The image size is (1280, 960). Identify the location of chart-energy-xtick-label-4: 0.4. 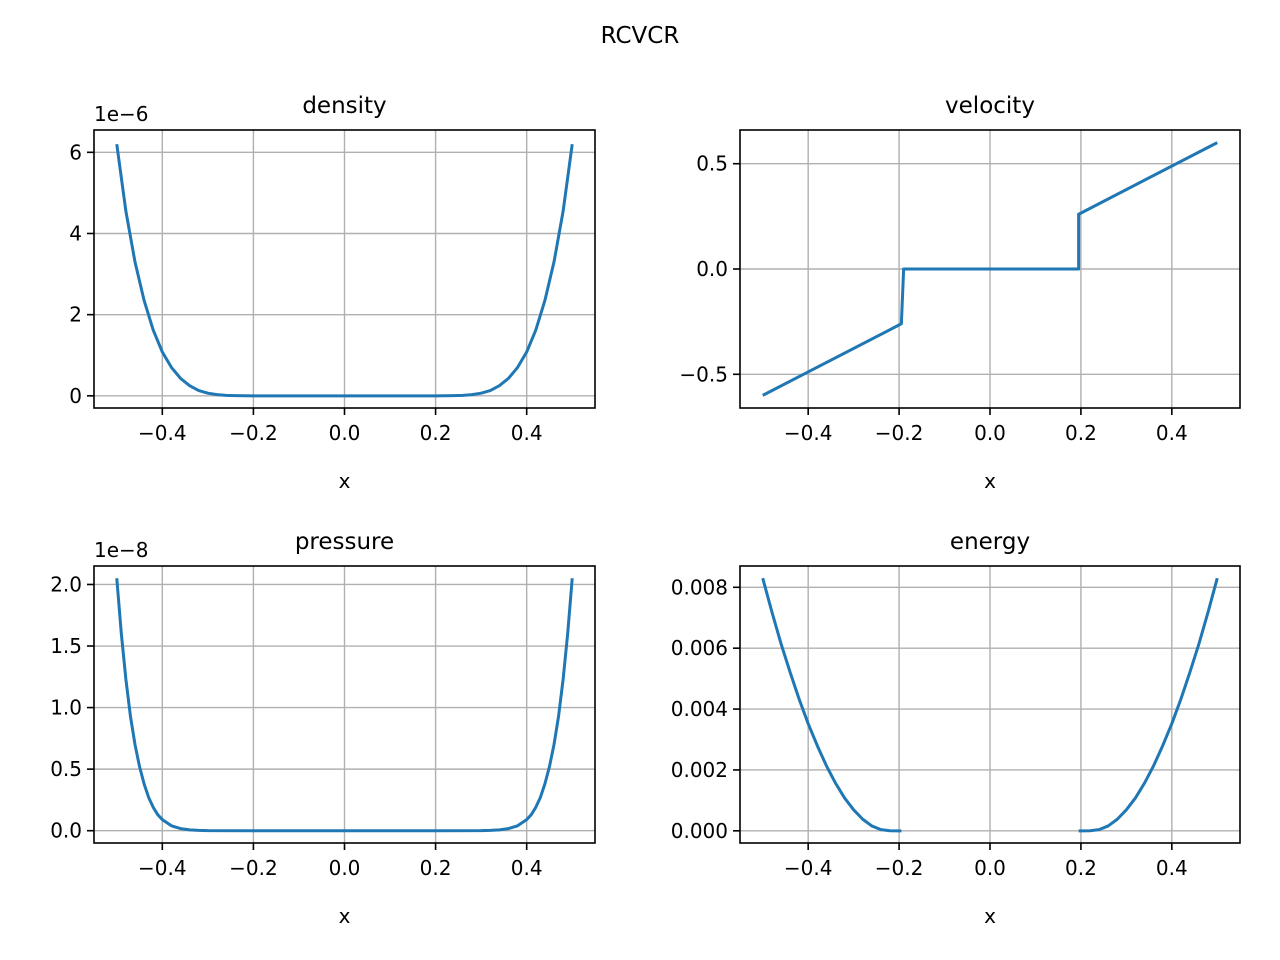
(1172, 868).